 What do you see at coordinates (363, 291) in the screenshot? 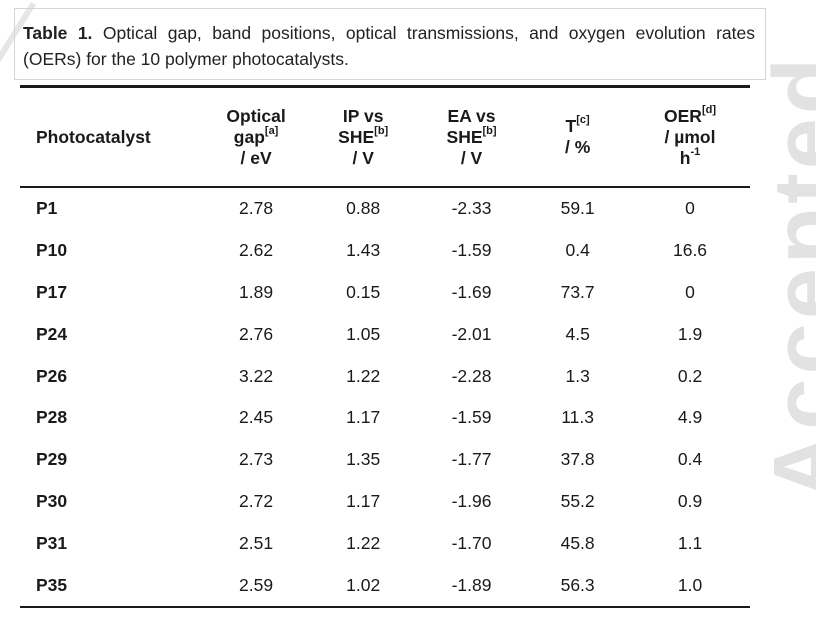
I see `cell-ip: 0.15` at bounding box center [363, 291].